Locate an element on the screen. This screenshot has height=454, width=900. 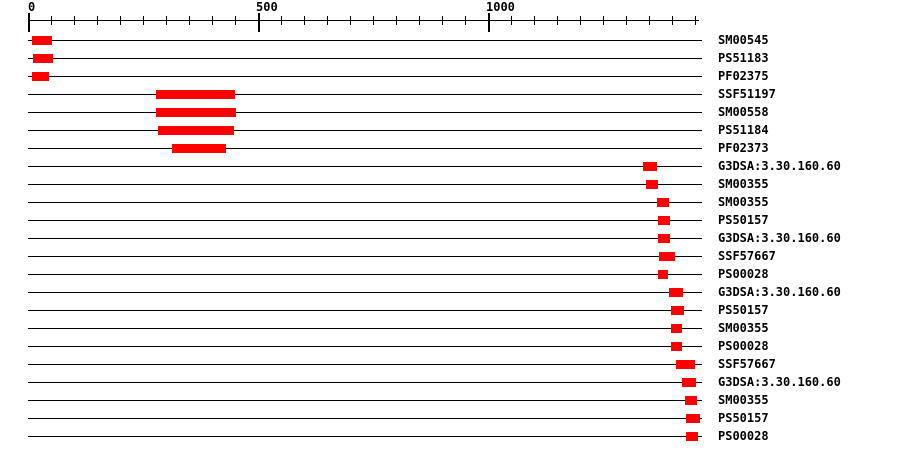
signature-label: PS51183 is located at coordinates (743, 58).